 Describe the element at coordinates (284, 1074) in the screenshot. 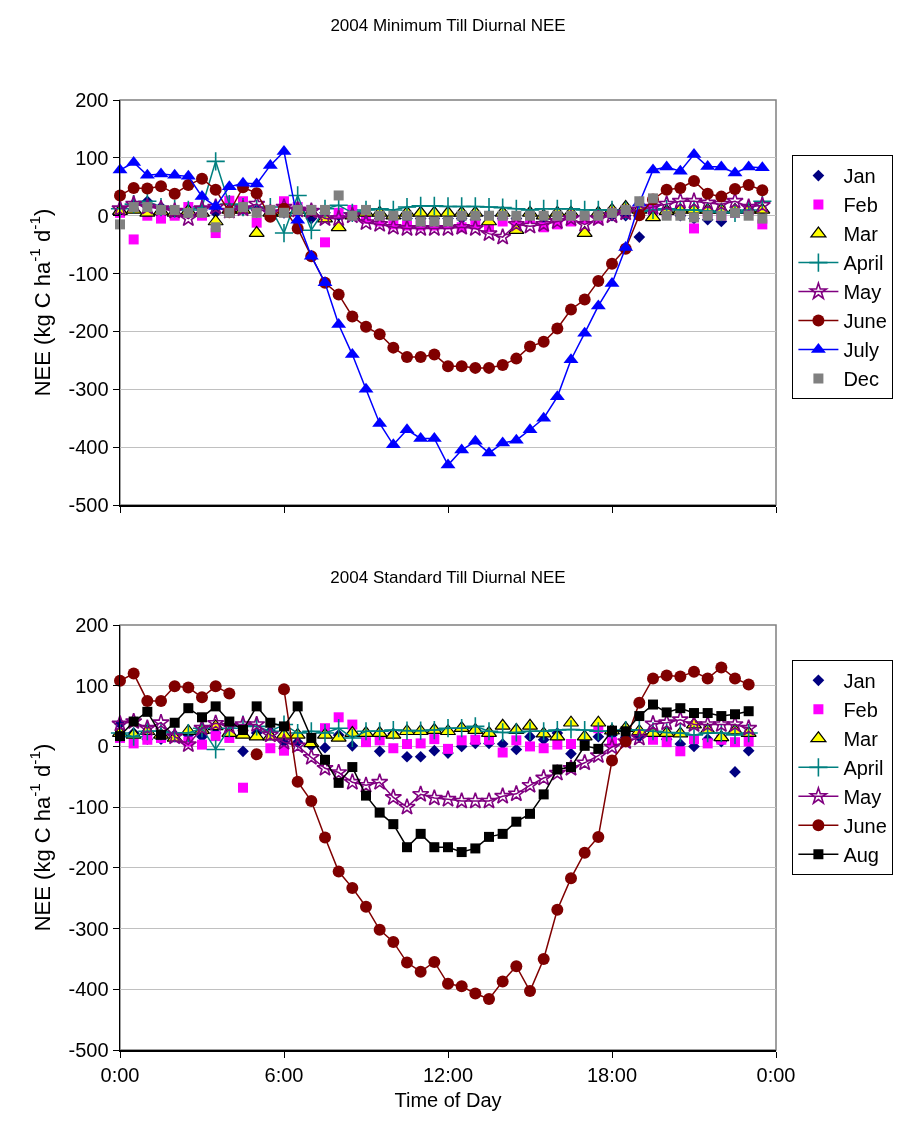

I see `x-tick-label: 6:00` at that location.